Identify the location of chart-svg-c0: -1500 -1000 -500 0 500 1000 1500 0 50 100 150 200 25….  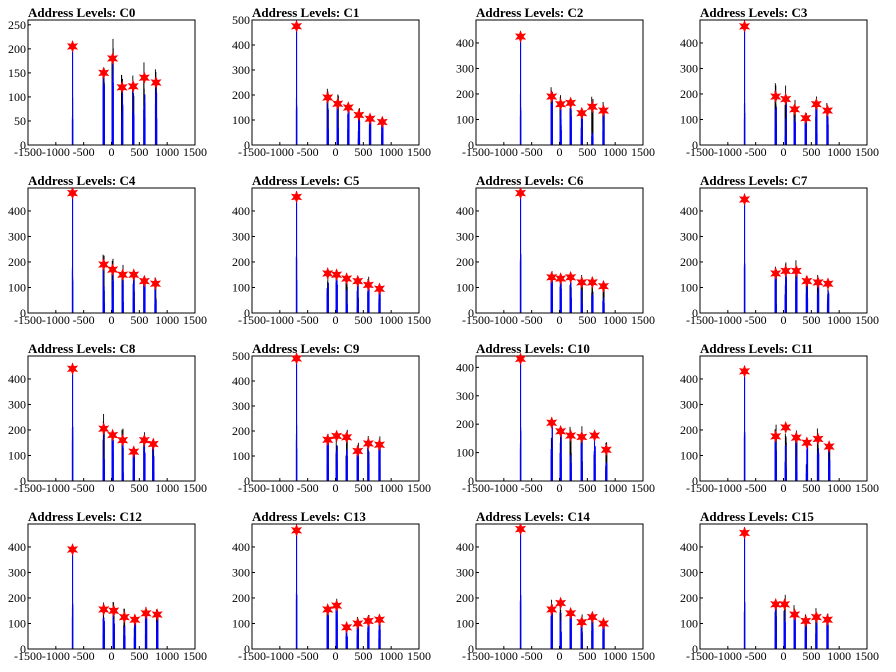
(107, 82).